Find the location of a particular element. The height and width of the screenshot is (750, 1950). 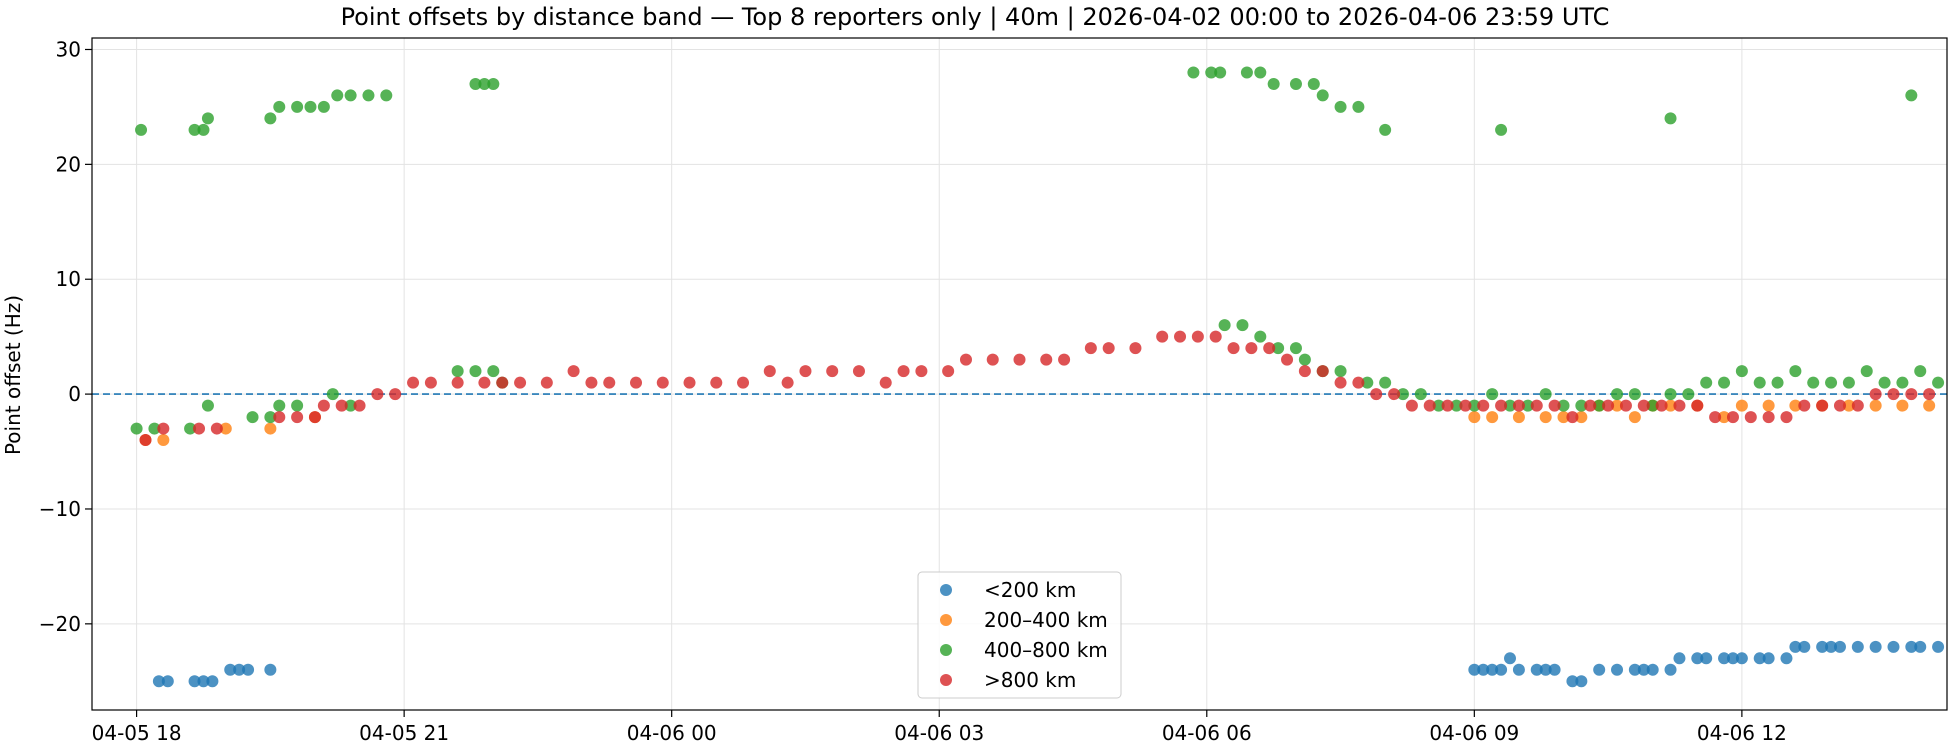

x-tick-label: 04-06 09 is located at coordinates (1474, 733).